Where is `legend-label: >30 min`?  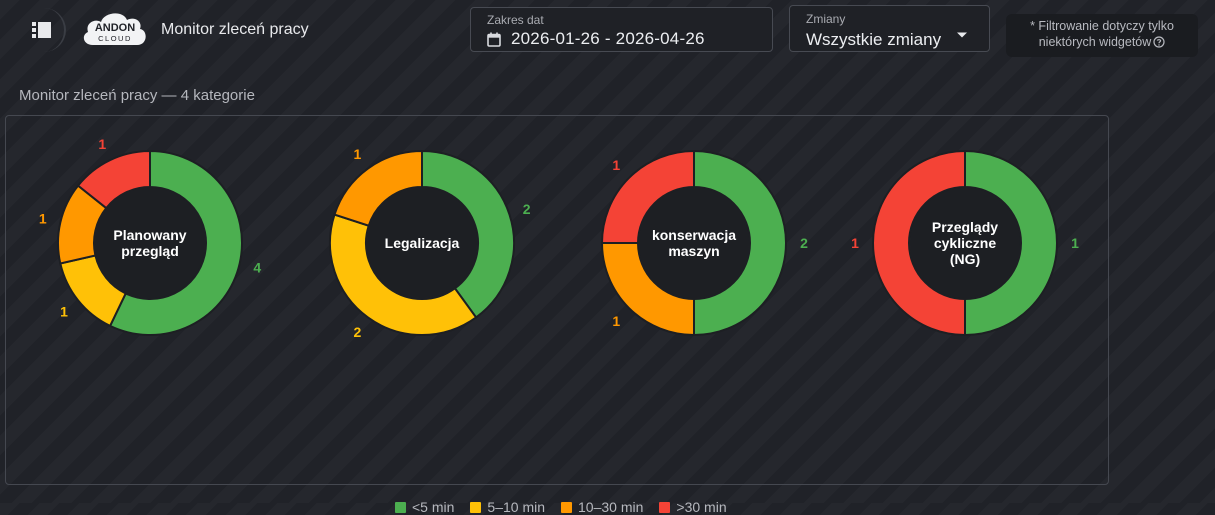 legend-label: >30 min is located at coordinates (701, 507).